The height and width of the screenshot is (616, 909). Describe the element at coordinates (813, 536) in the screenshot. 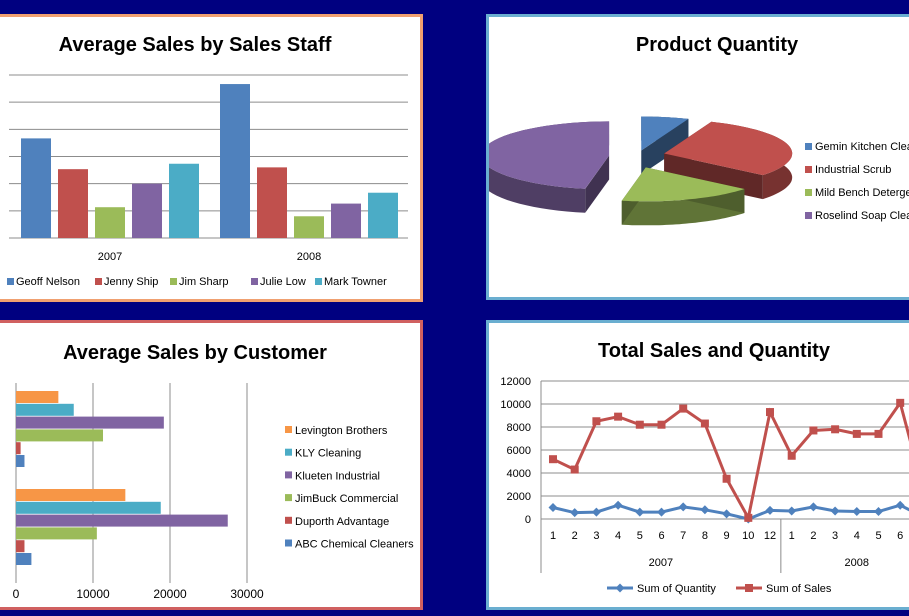

I see `tick-label: 2` at that location.